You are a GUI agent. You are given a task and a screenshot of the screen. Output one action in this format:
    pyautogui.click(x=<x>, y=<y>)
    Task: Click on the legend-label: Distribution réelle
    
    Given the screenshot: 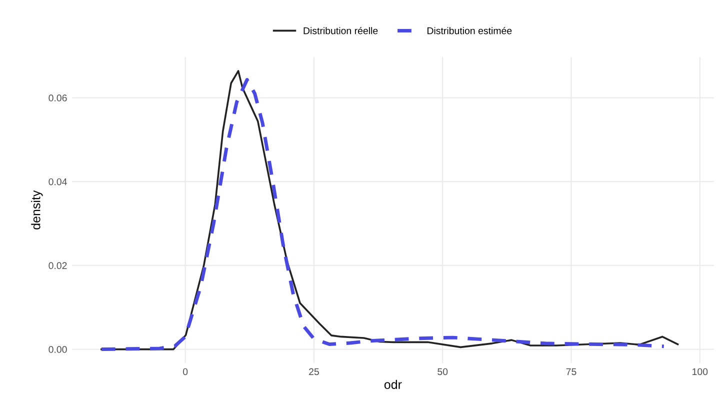 What is the action you would take?
    pyautogui.click(x=341, y=30)
    